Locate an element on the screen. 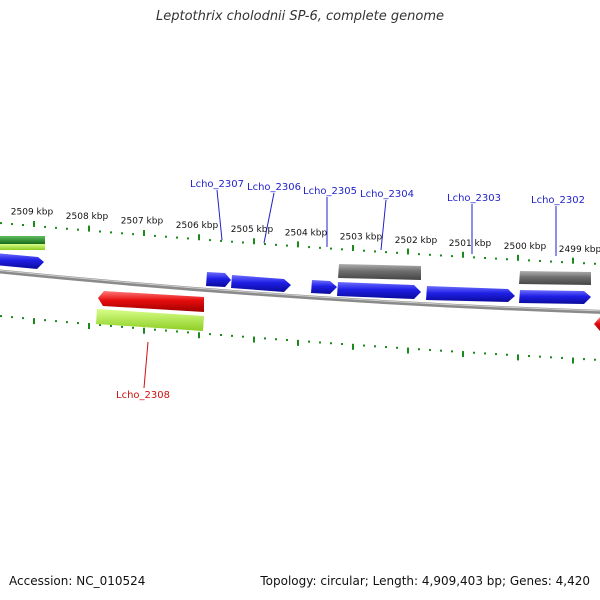 The width and height of the screenshot is (600, 600). ruler-tick-label: 2504 kbp is located at coordinates (306, 234).